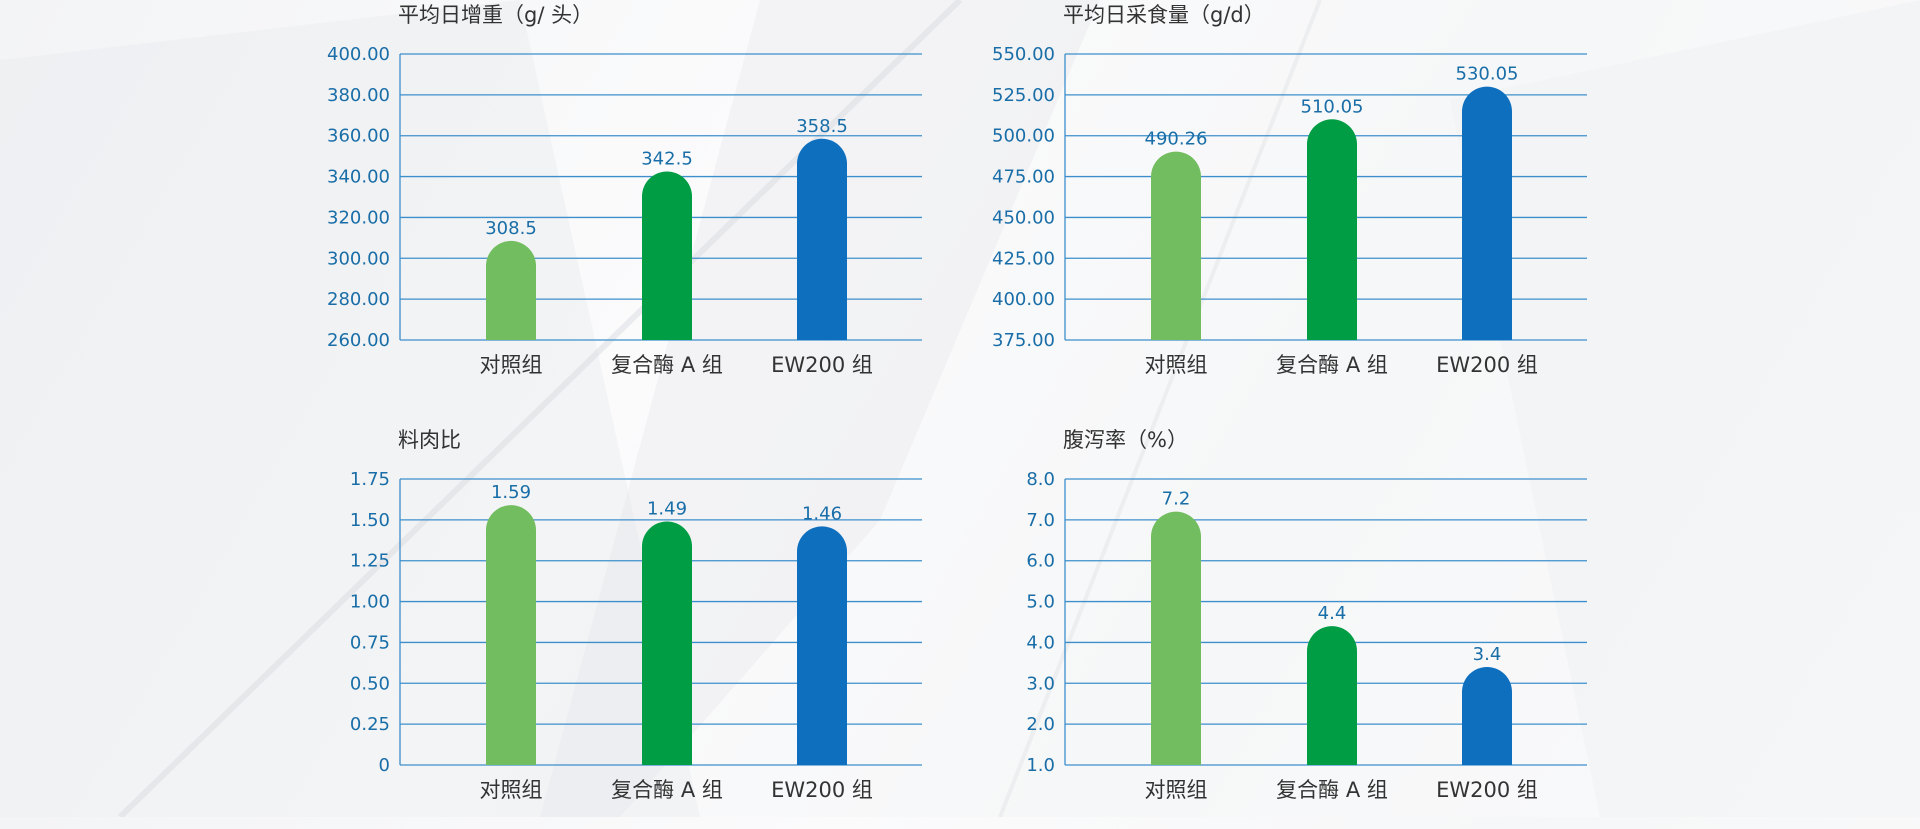  Describe the element at coordinates (370, 724) in the screenshot. I see `y-tick-label: 0.25` at that location.